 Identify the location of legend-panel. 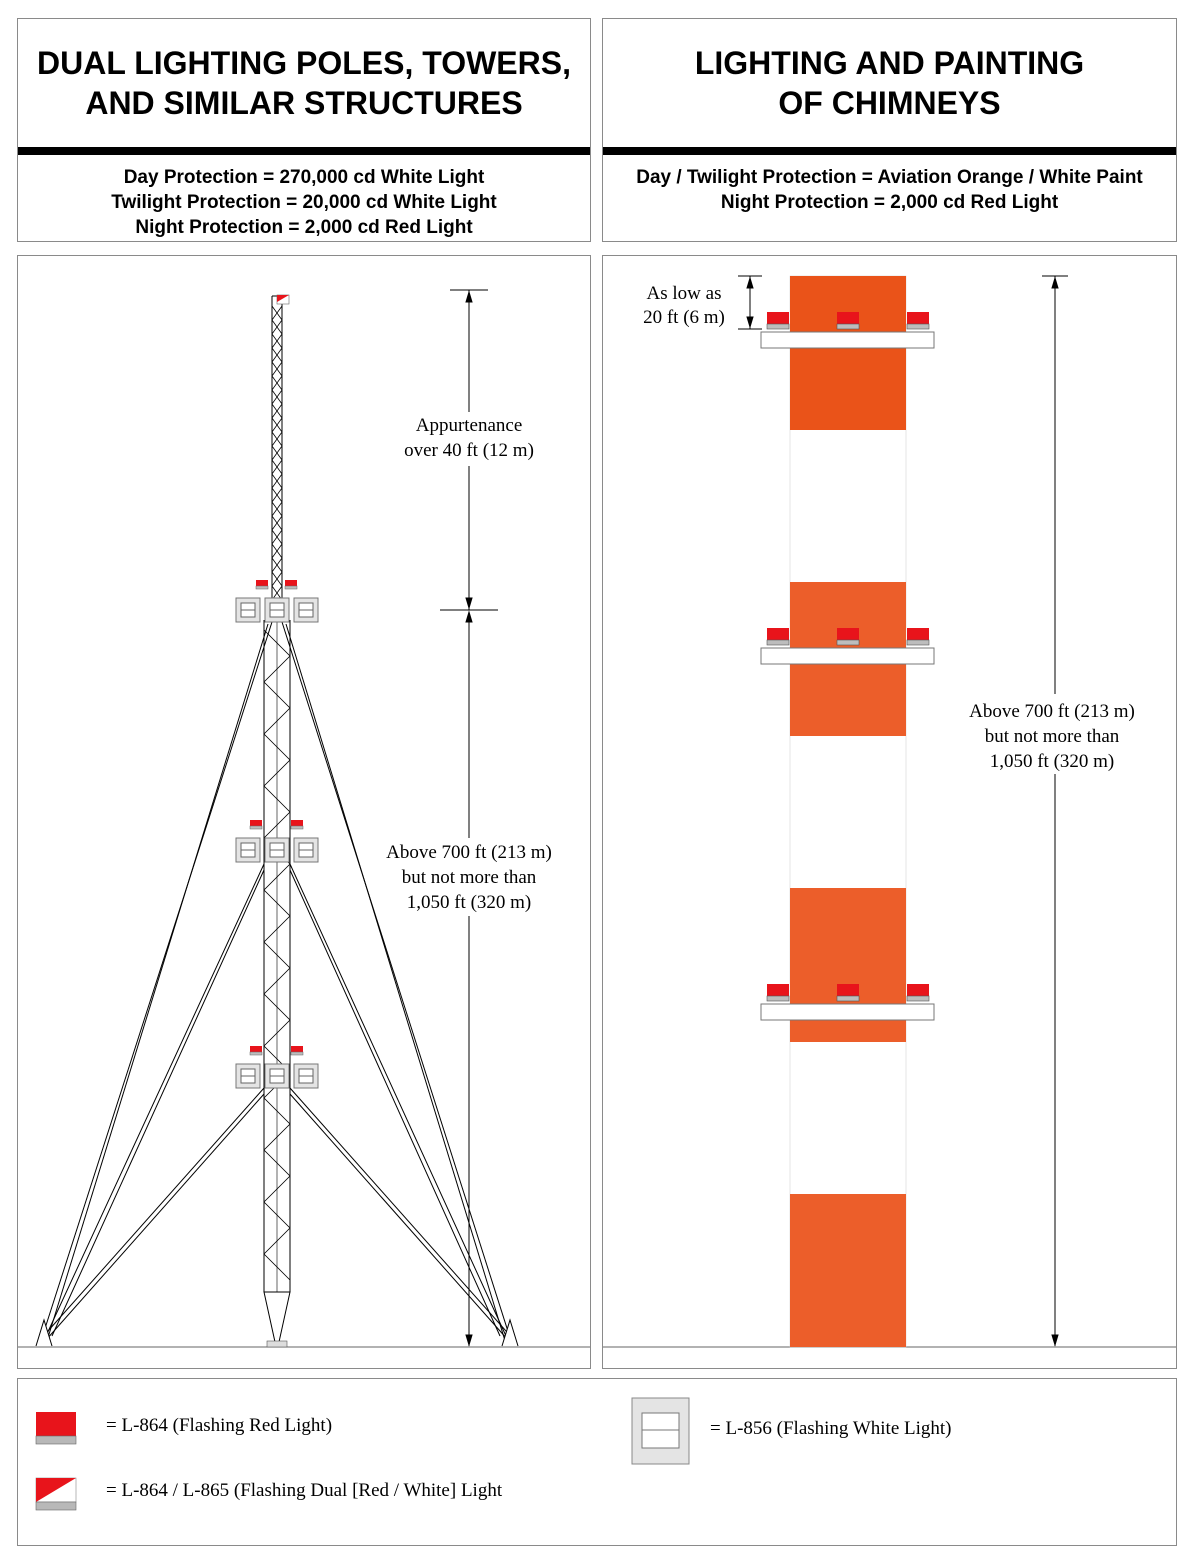
(597, 1462).